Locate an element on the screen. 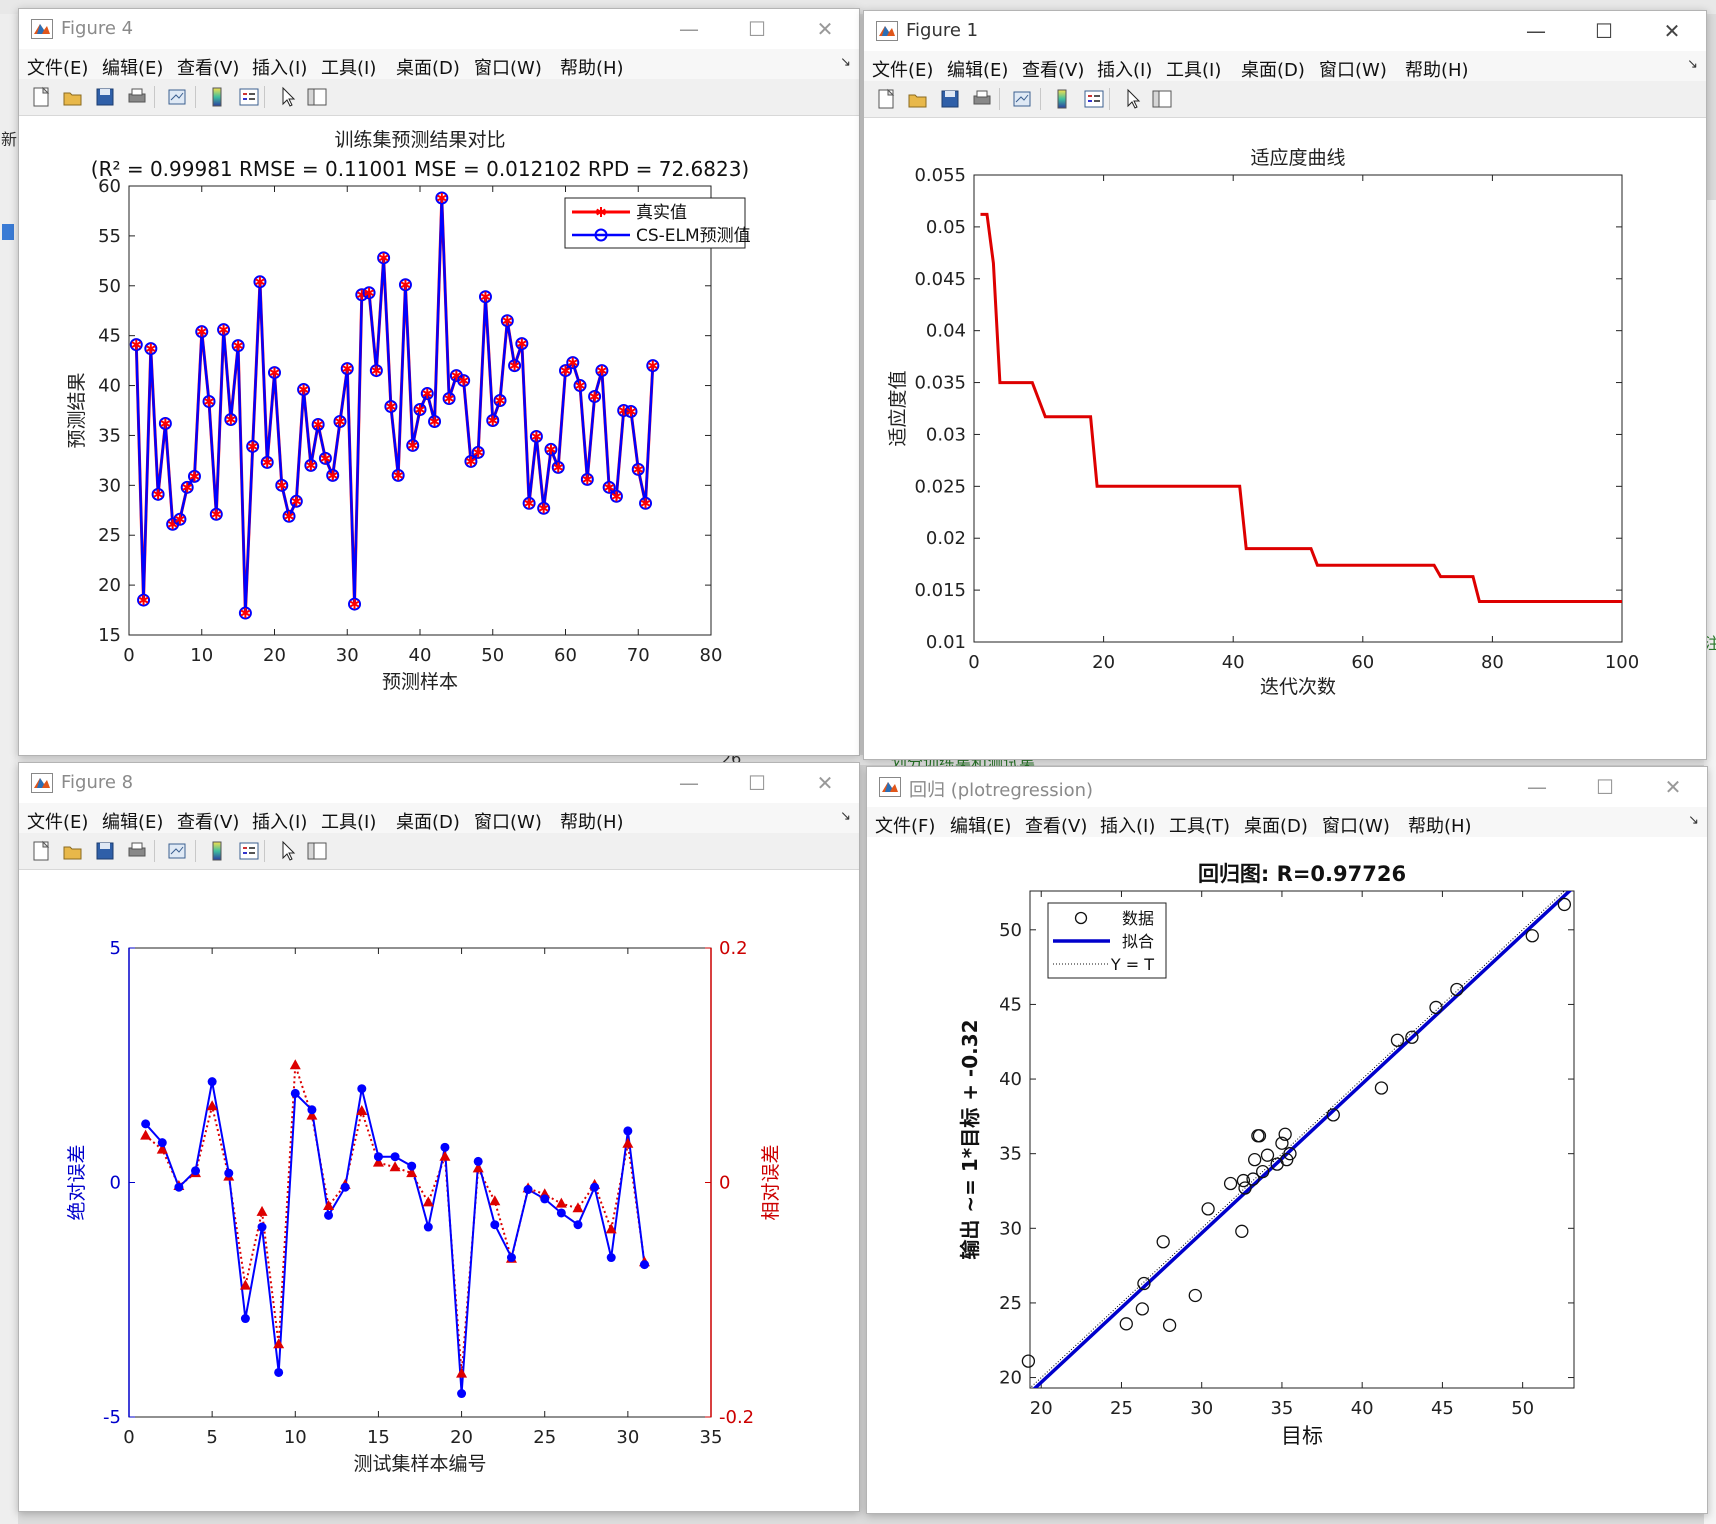  y-tick-label: 55 is located at coordinates (109, 236).